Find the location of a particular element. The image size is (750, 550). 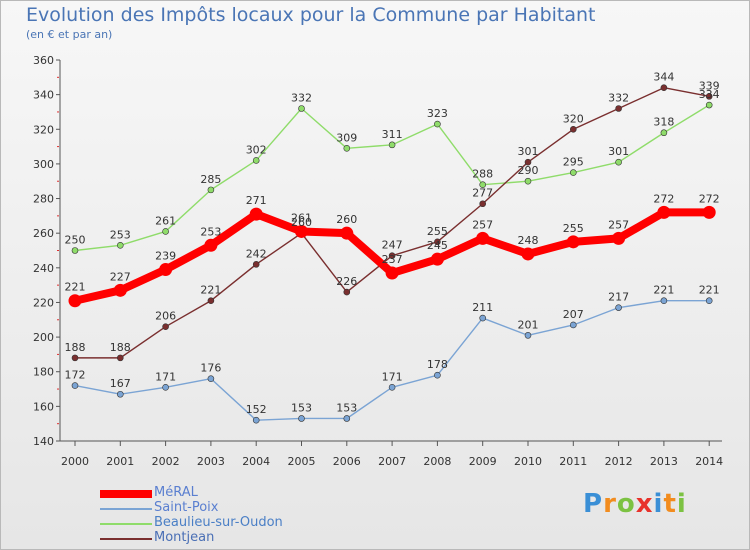

data-label: 201 is located at coordinates (528, 324).